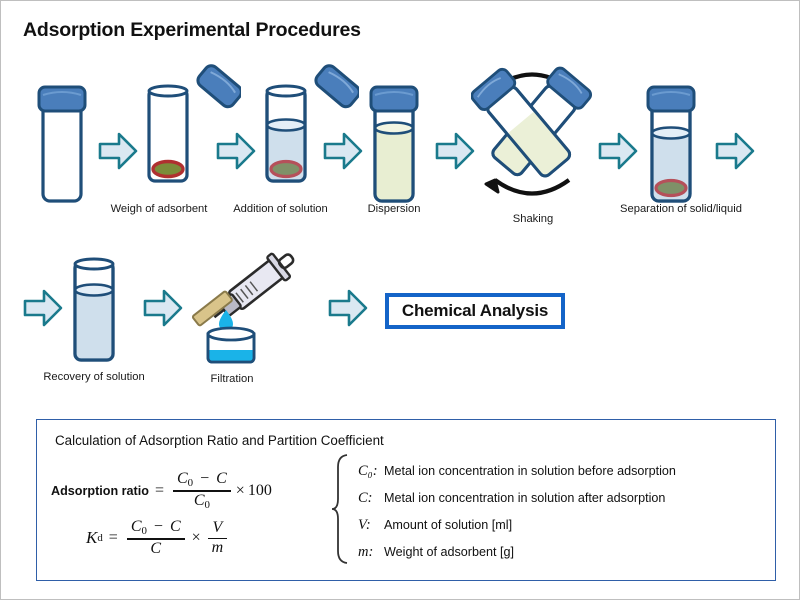  Describe the element at coordinates (92, 538) in the screenshot. I see `formula2-lhs-k: K` at that location.